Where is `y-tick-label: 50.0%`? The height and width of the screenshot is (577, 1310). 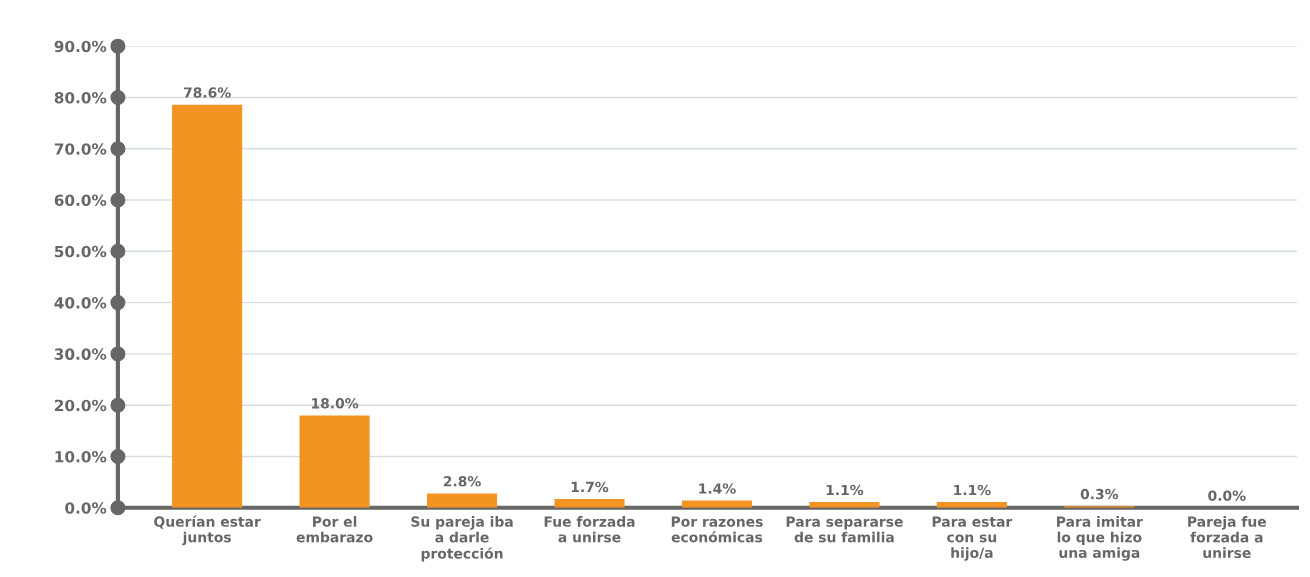
y-tick-label: 50.0% is located at coordinates (80, 251).